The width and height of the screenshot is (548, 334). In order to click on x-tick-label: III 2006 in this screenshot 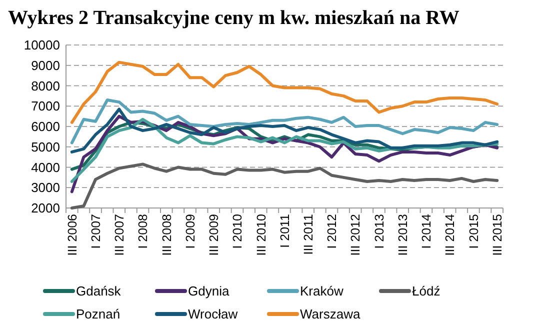, I will do `click(72, 235)`.